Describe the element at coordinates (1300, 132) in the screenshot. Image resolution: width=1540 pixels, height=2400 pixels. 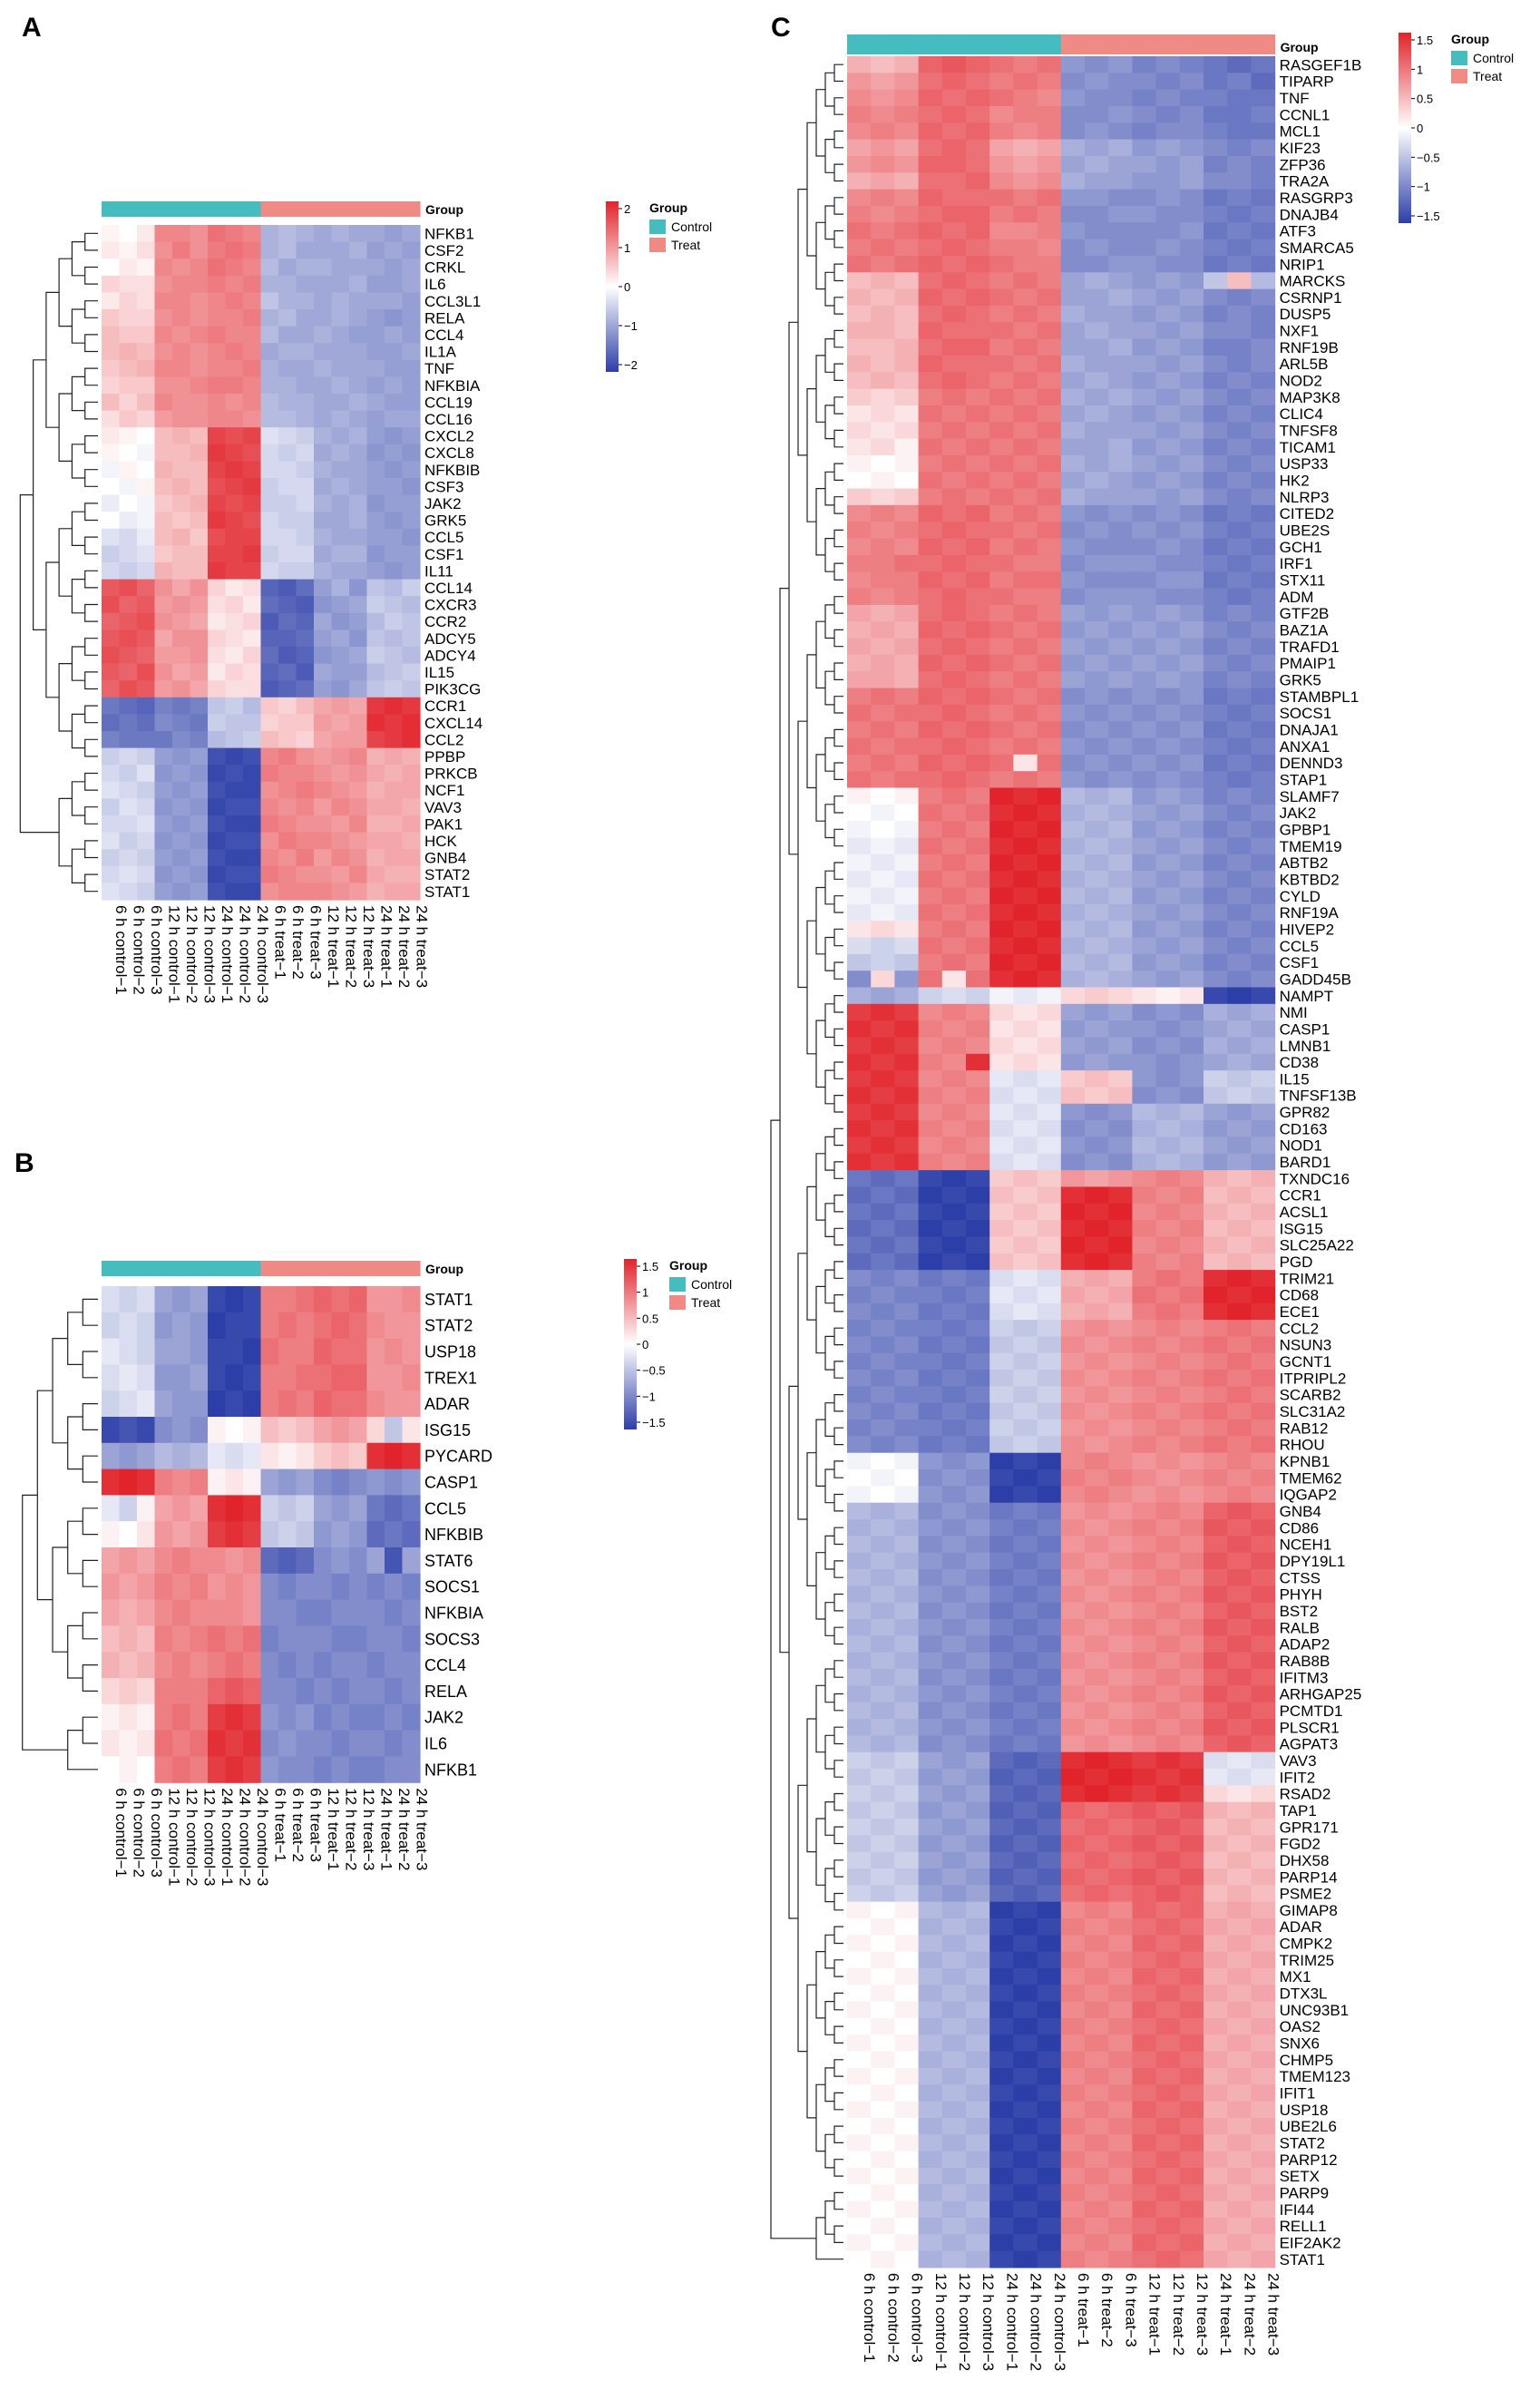
I see `gene-label: MCL1` at that location.